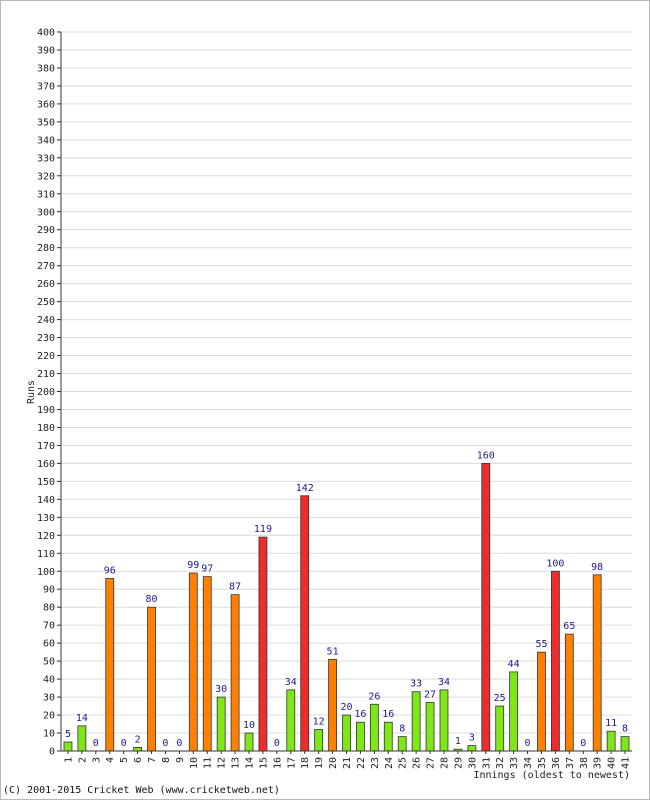 Image resolution: width=650 pixels, height=806 pixels. Describe the element at coordinates (46, 284) in the screenshot. I see `y-tick-label: 260` at that location.